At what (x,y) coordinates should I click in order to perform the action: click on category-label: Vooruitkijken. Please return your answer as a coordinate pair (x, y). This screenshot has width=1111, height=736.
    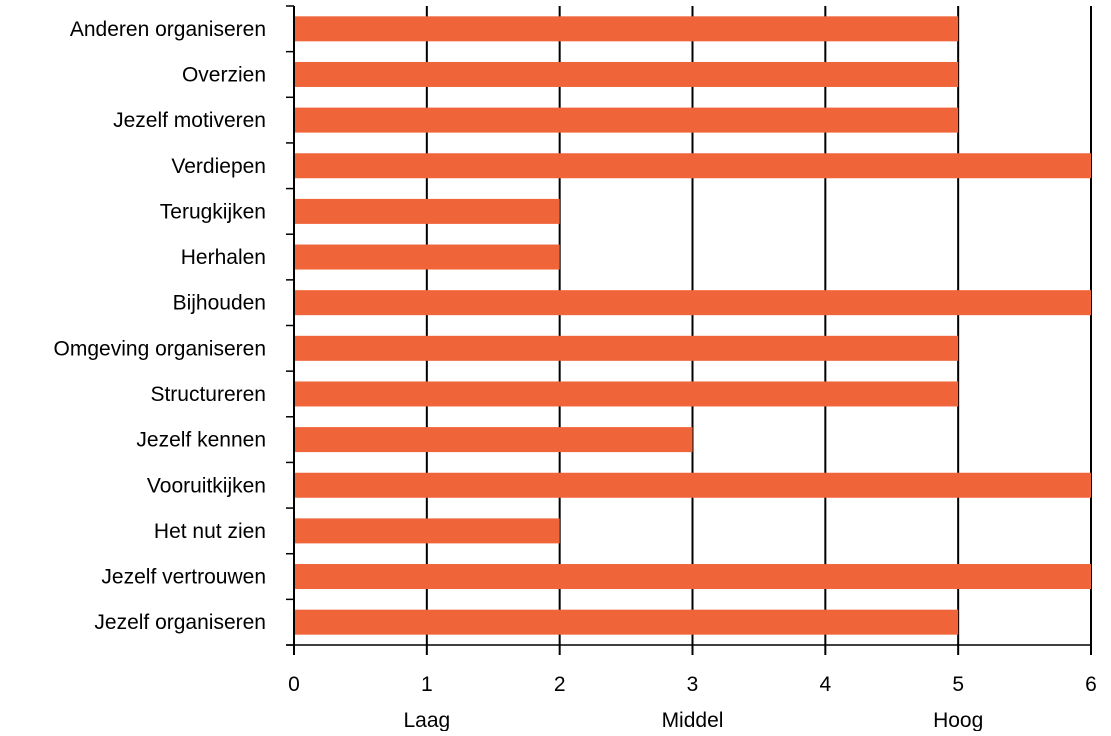
    Looking at the image, I should click on (206, 485).